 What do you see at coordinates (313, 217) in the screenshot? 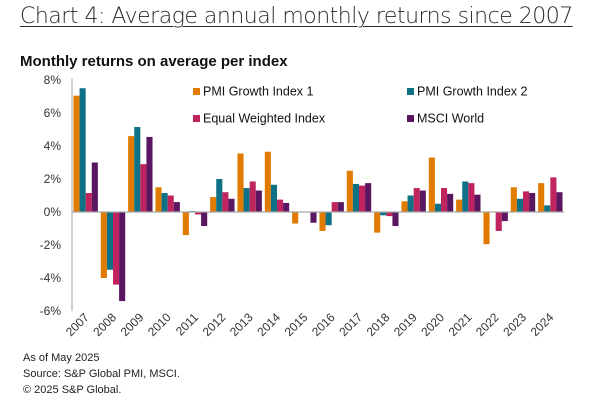
I see `bar-msci-world-2015` at bounding box center [313, 217].